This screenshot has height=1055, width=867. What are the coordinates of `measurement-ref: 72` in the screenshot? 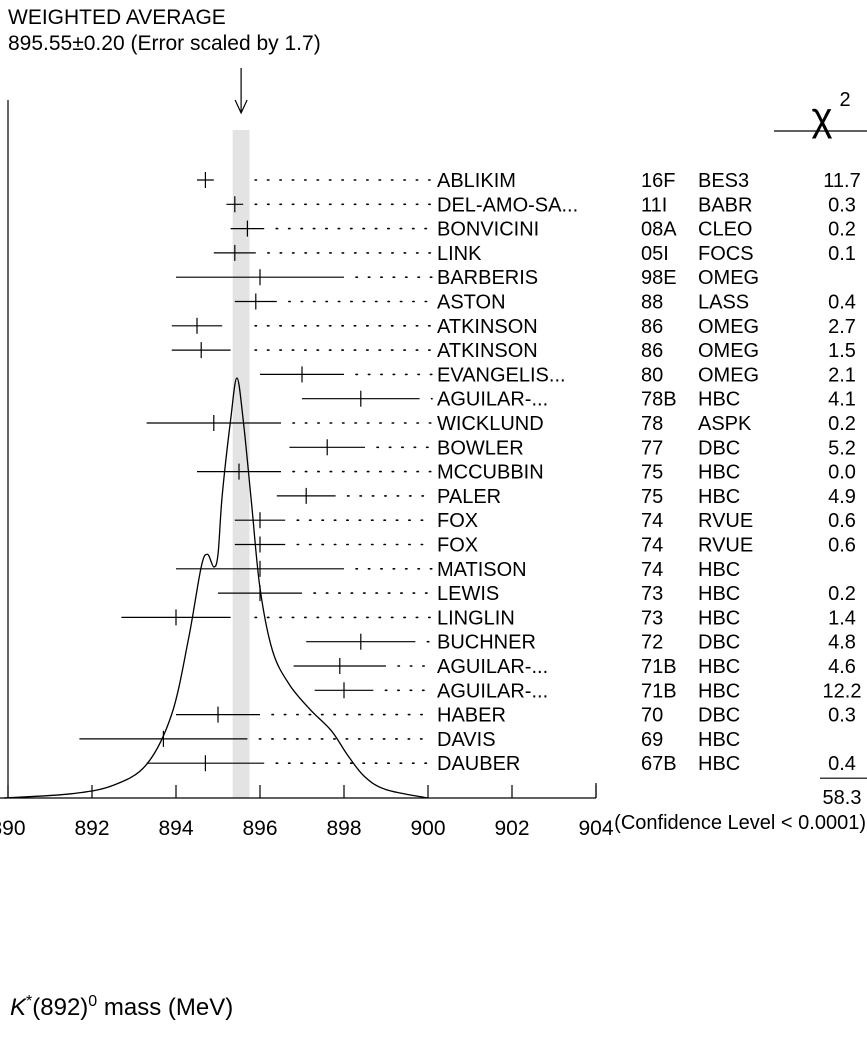 It's located at (652, 643).